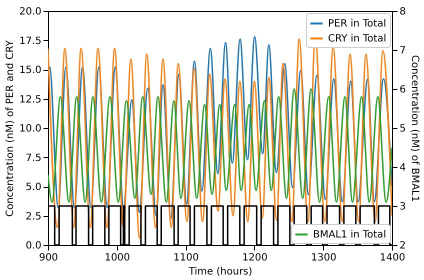 Image resolution: width=424 pixels, height=280 pixels. What do you see at coordinates (255, 258) in the screenshot?
I see `x-tick-label: 1200` at bounding box center [255, 258].